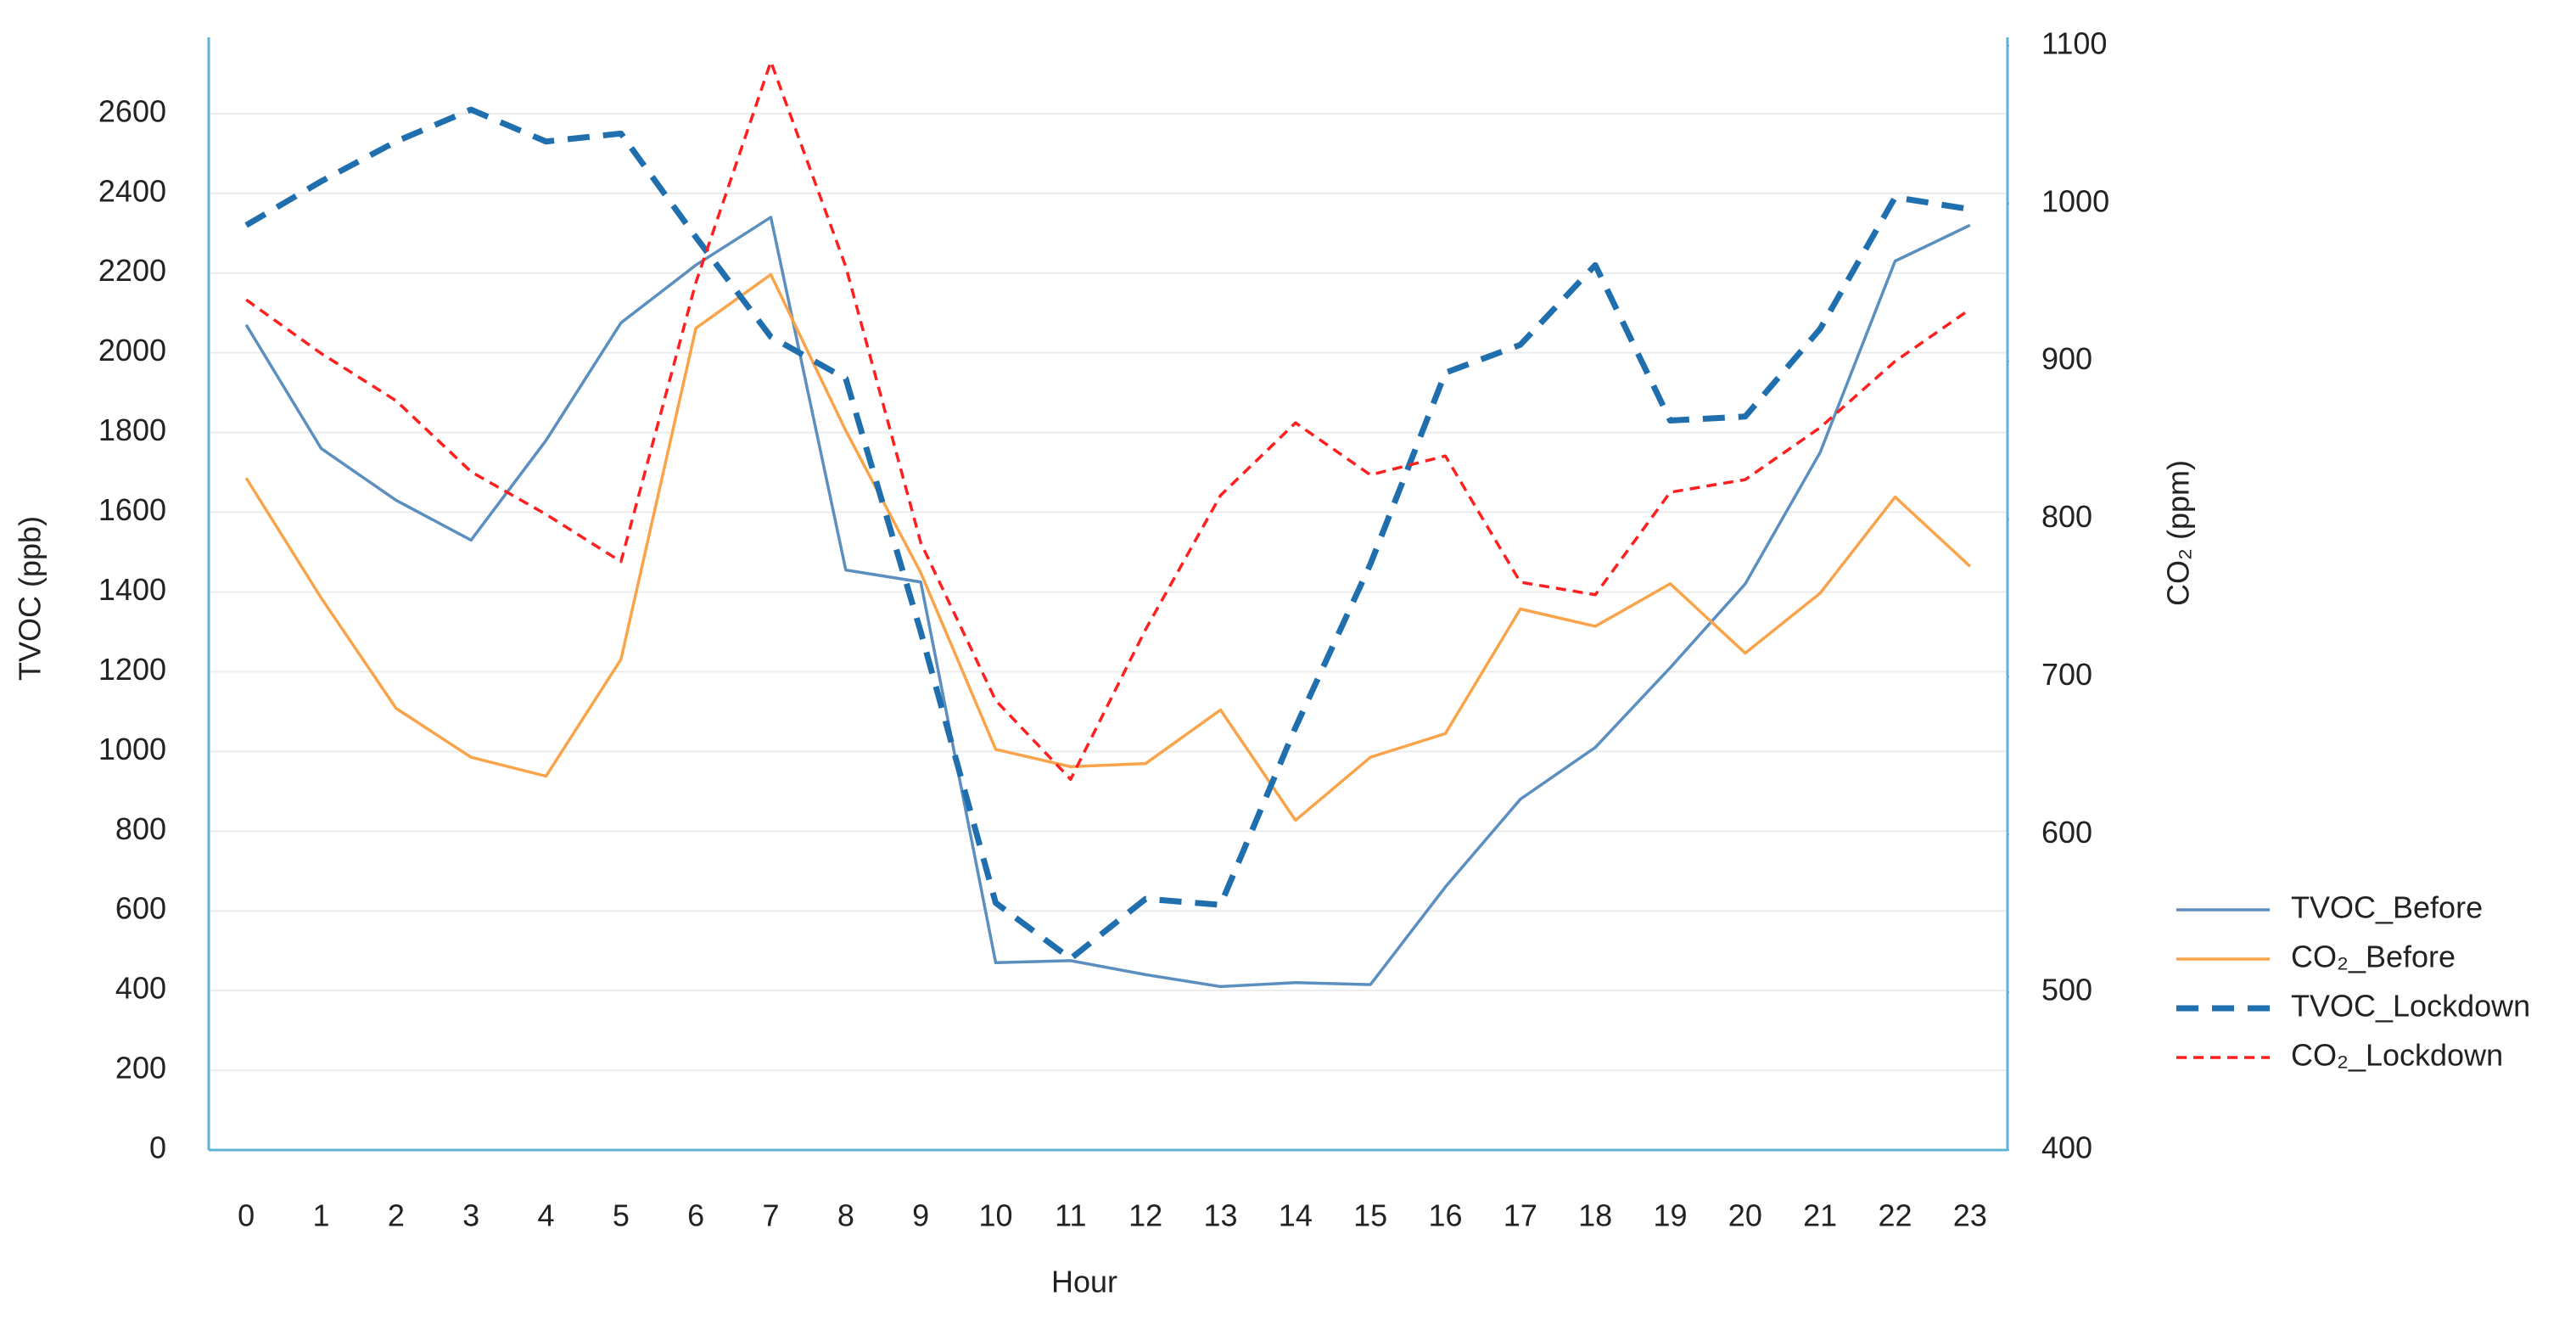 Image resolution: width=2576 pixels, height=1324 pixels. Describe the element at coordinates (920, 1215) in the screenshot. I see `x-tick-label: 9` at that location.